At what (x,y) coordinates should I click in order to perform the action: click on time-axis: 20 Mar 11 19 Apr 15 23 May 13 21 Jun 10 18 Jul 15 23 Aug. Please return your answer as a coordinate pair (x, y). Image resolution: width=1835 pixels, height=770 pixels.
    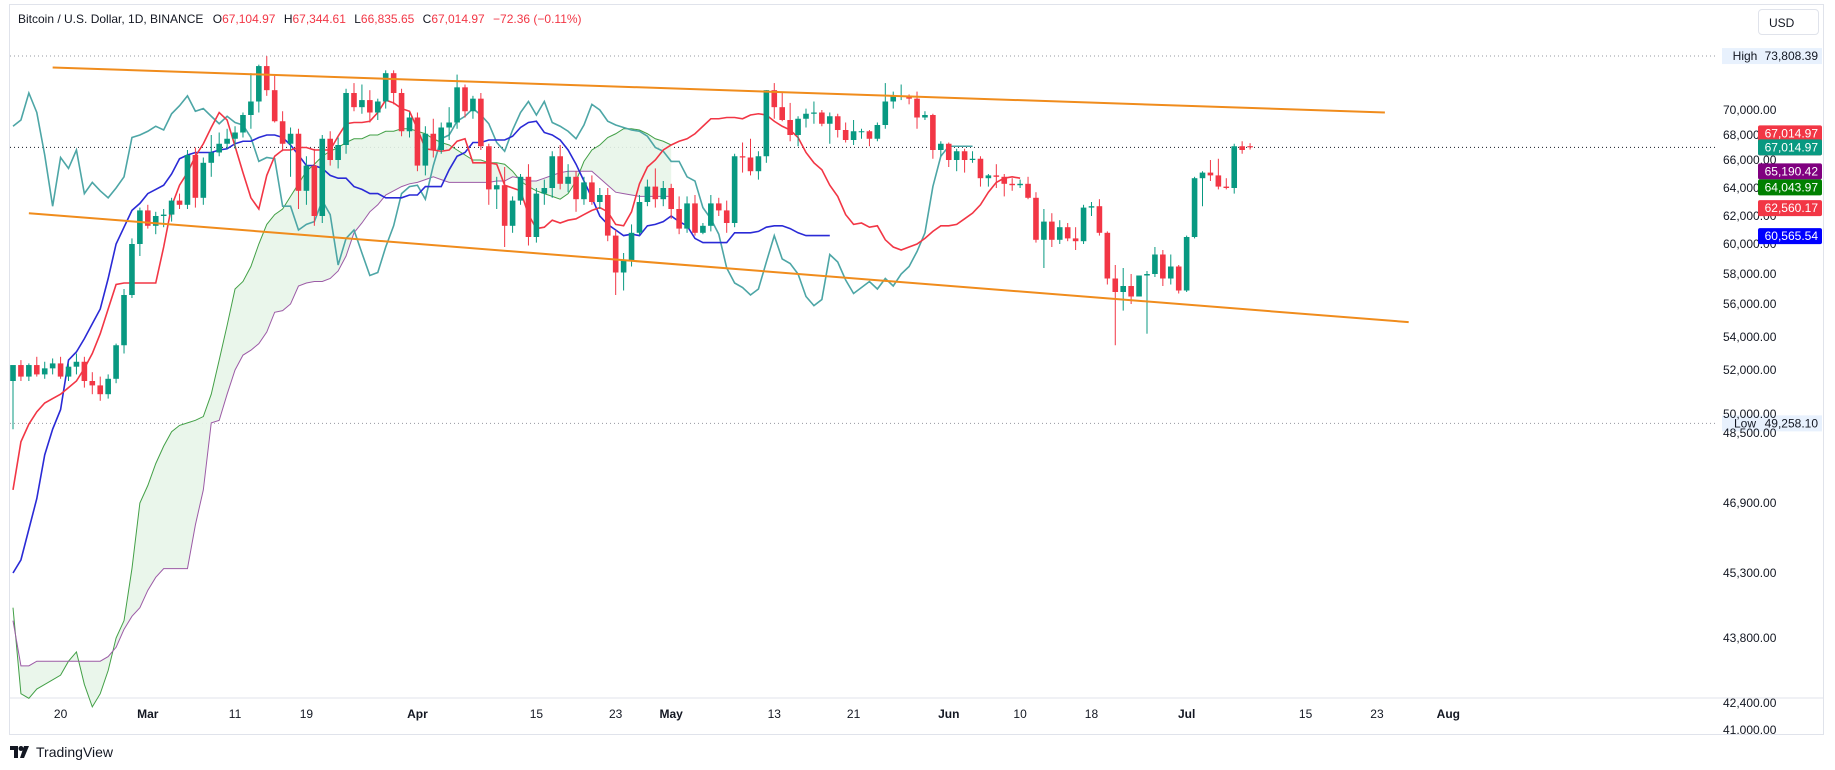
    Looking at the image, I should click on (757, 714).